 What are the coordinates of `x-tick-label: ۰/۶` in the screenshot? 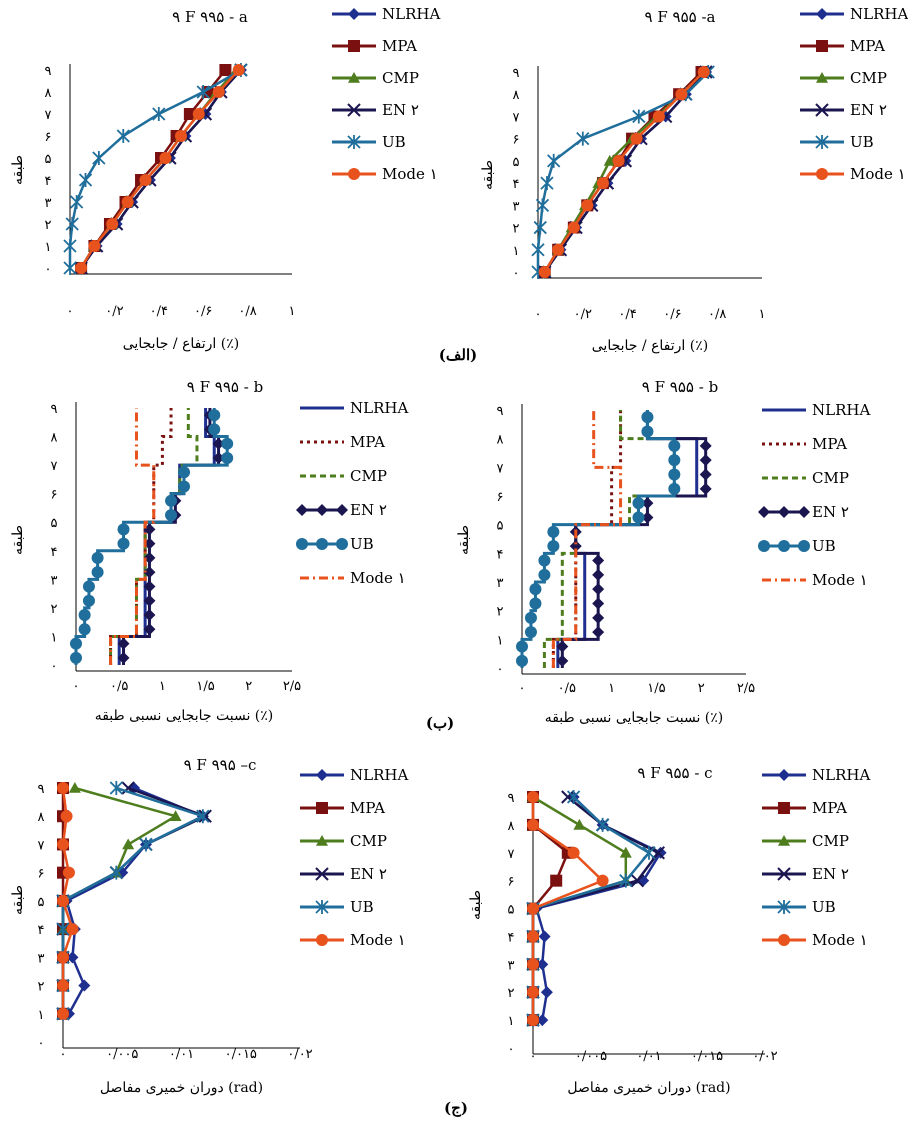 It's located at (672, 314).